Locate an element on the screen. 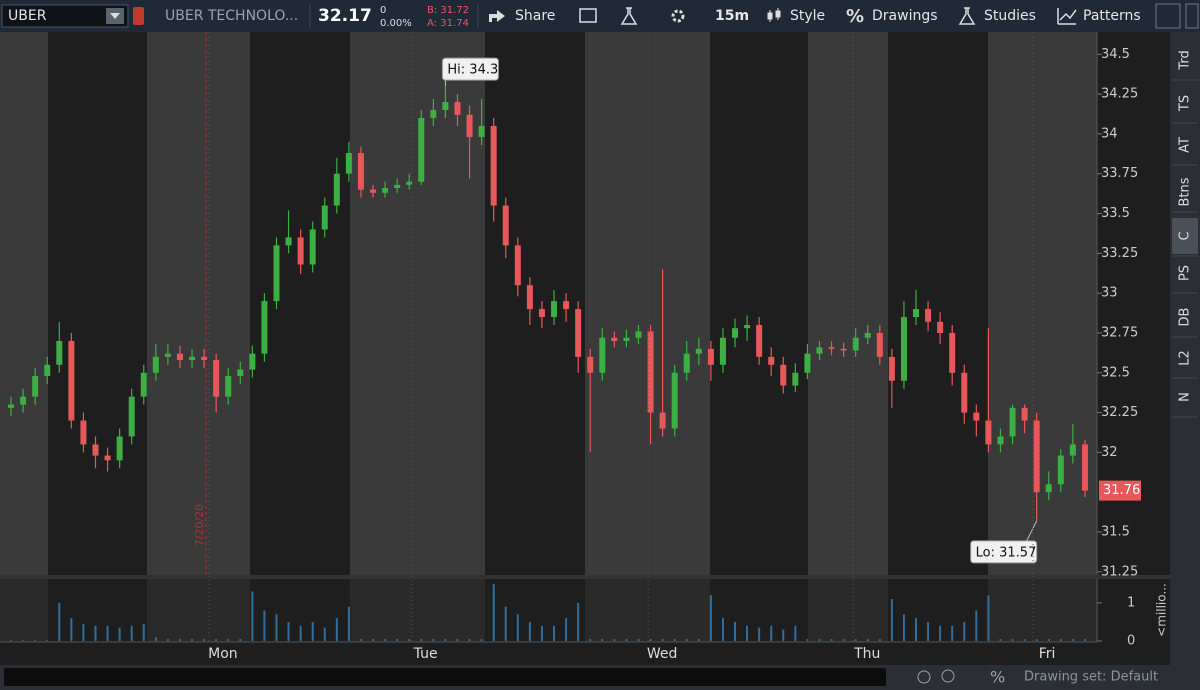 The height and width of the screenshot is (690, 1200). percent-icon: % is located at coordinates (997, 677).